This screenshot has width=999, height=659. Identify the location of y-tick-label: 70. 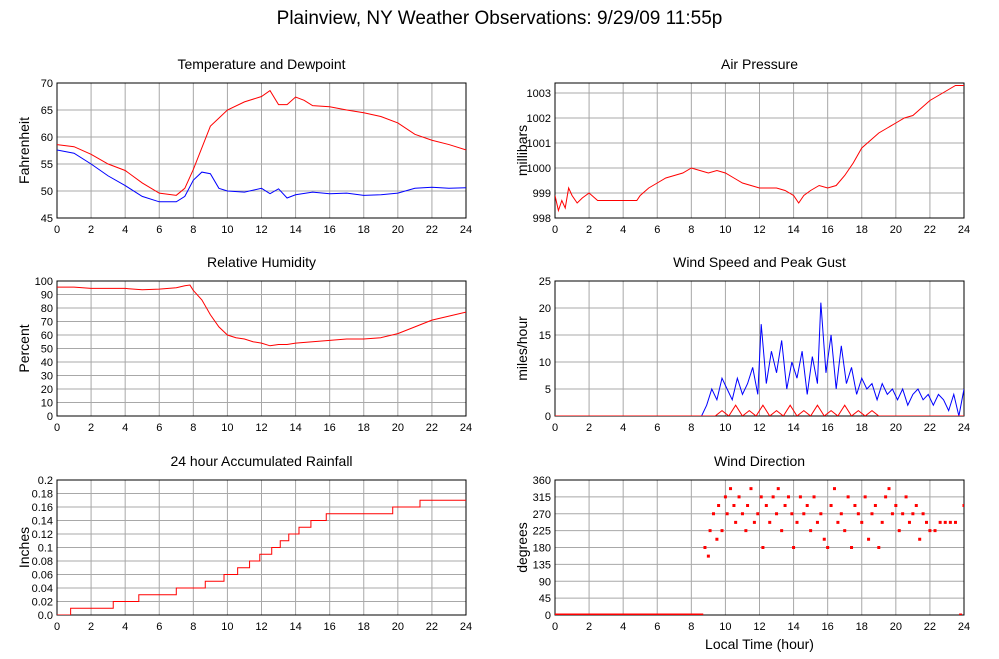
(47, 323).